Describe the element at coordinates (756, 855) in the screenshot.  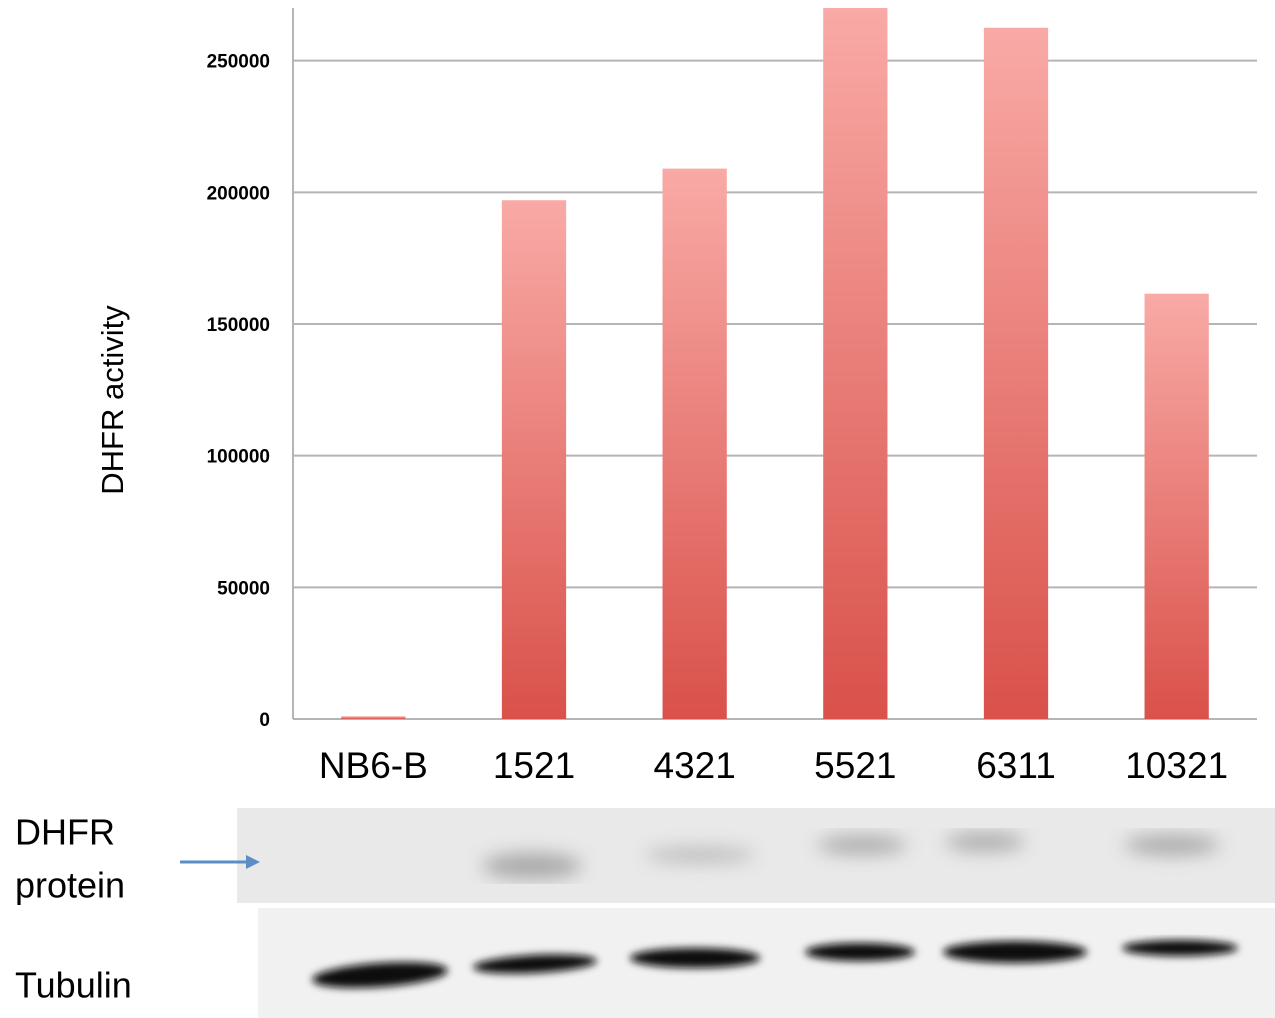
I see `dhfr-blot` at that location.